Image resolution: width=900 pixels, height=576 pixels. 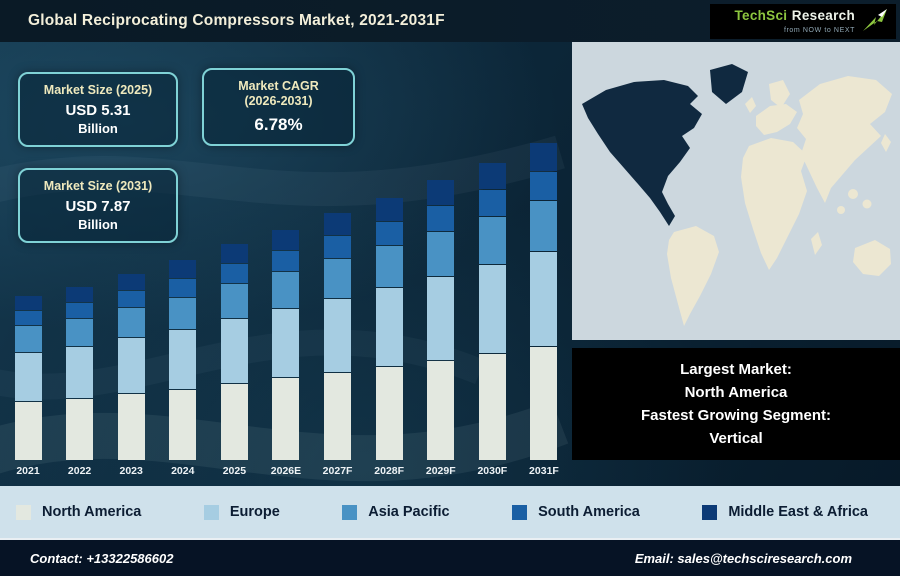 I want to click on legend-label-middle-east-africa: Middle East & Africa, so click(x=798, y=512).